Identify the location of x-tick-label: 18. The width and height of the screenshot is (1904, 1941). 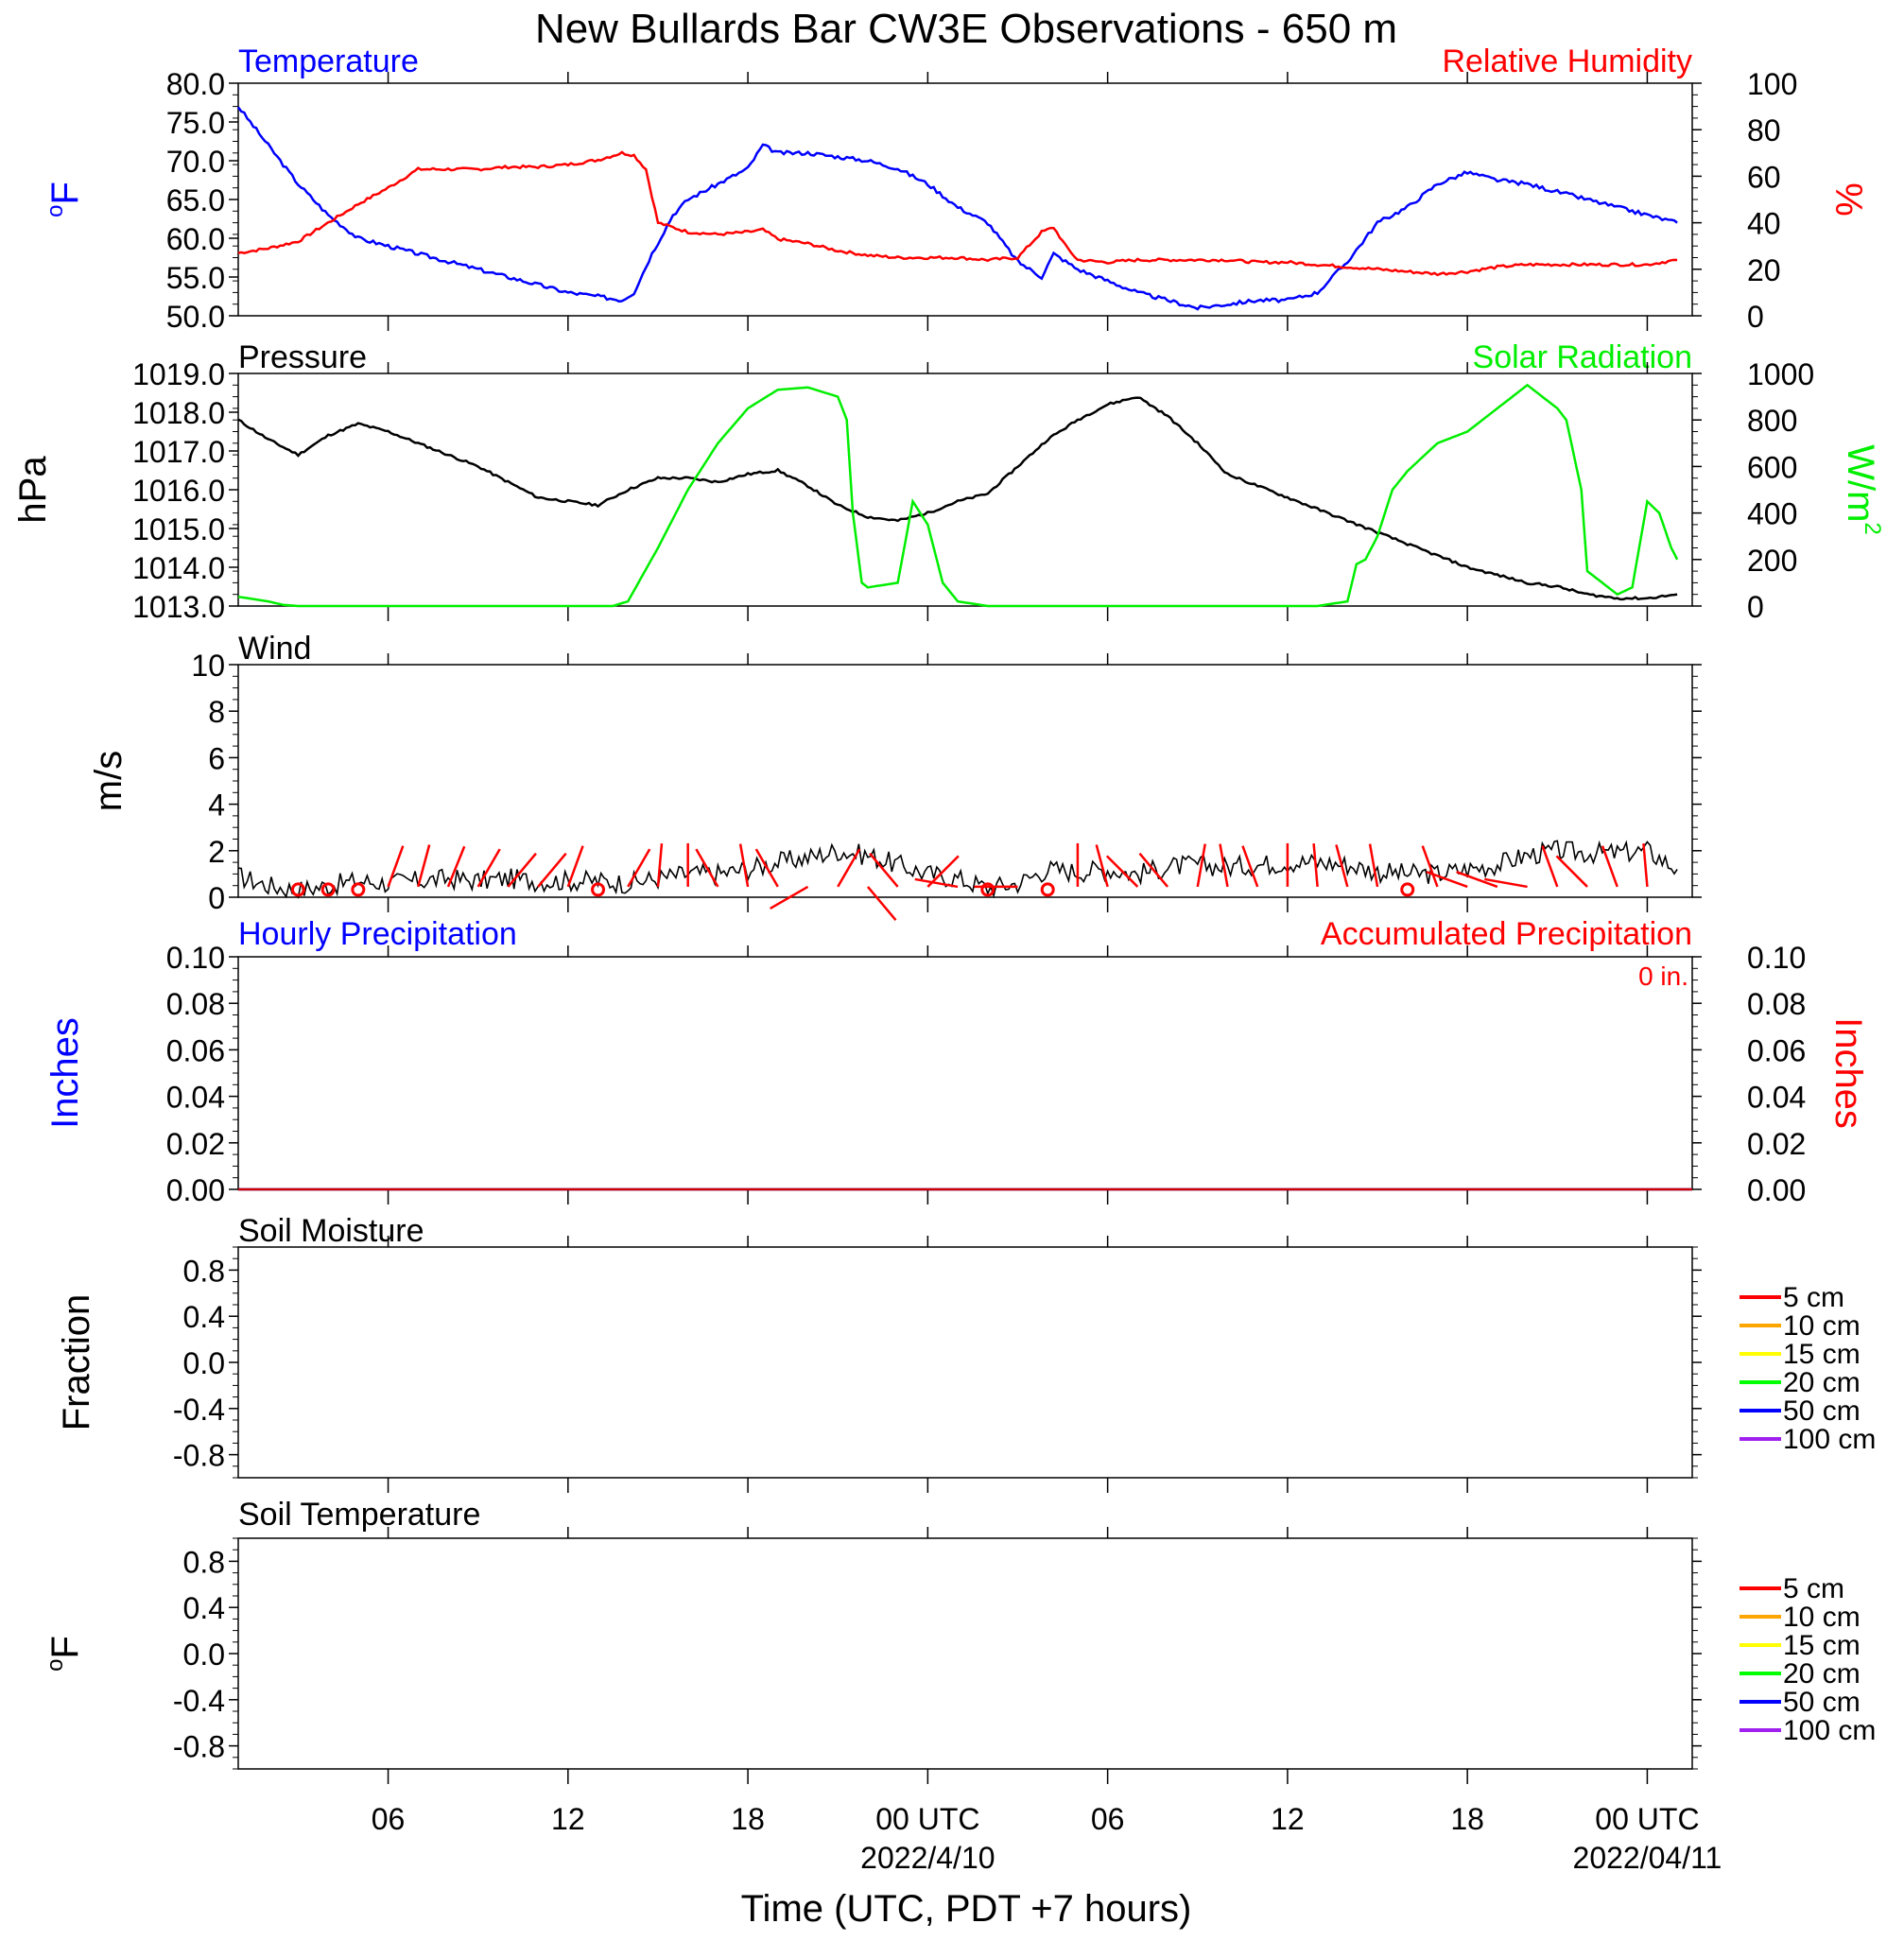
(748, 1819).